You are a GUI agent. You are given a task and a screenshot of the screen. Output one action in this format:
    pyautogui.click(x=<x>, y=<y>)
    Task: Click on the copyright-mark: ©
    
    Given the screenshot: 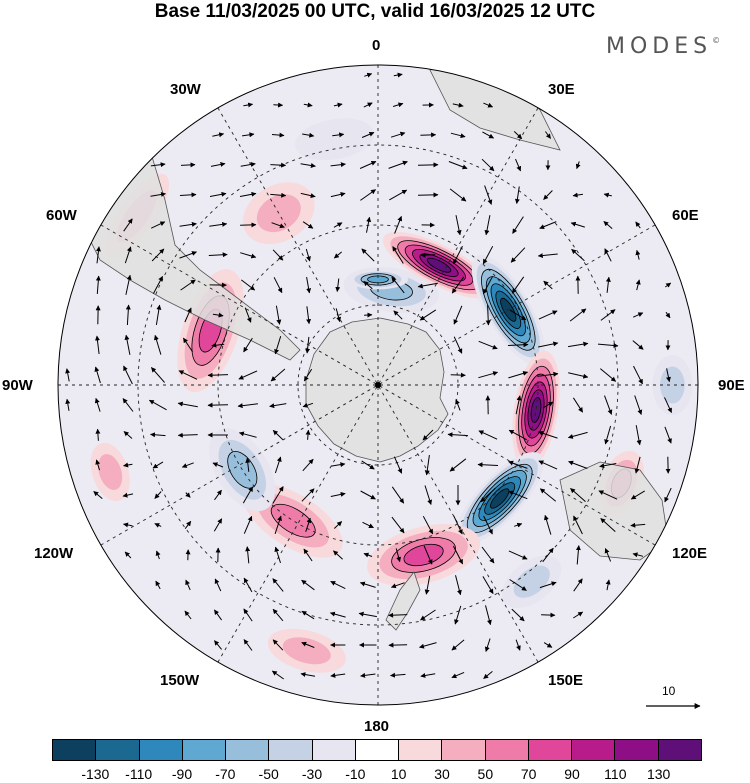 What is the action you would take?
    pyautogui.click(x=716, y=40)
    